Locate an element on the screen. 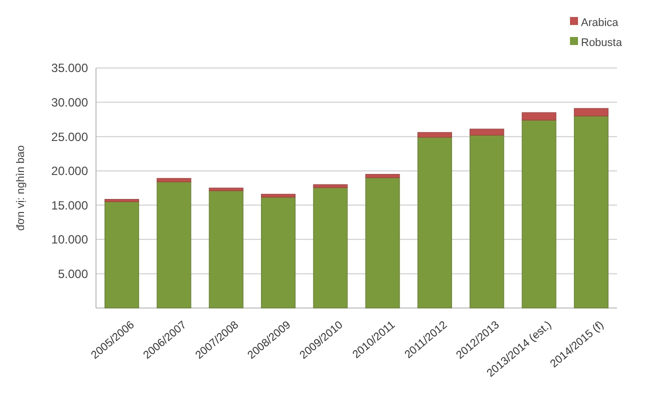  y-tick-label: 30.000 is located at coordinates (69, 102).